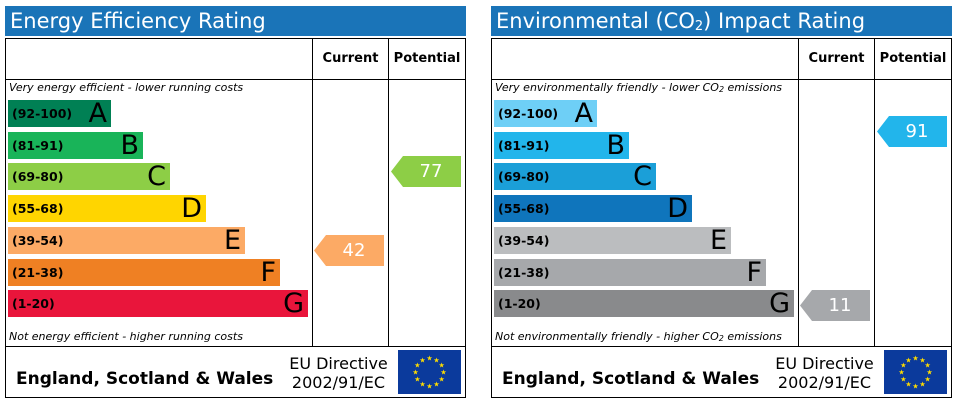 Image resolution: width=957 pixels, height=404 pixels. What do you see at coordinates (528, 113) in the screenshot?
I see `band-range: (92-100)` at bounding box center [528, 113].